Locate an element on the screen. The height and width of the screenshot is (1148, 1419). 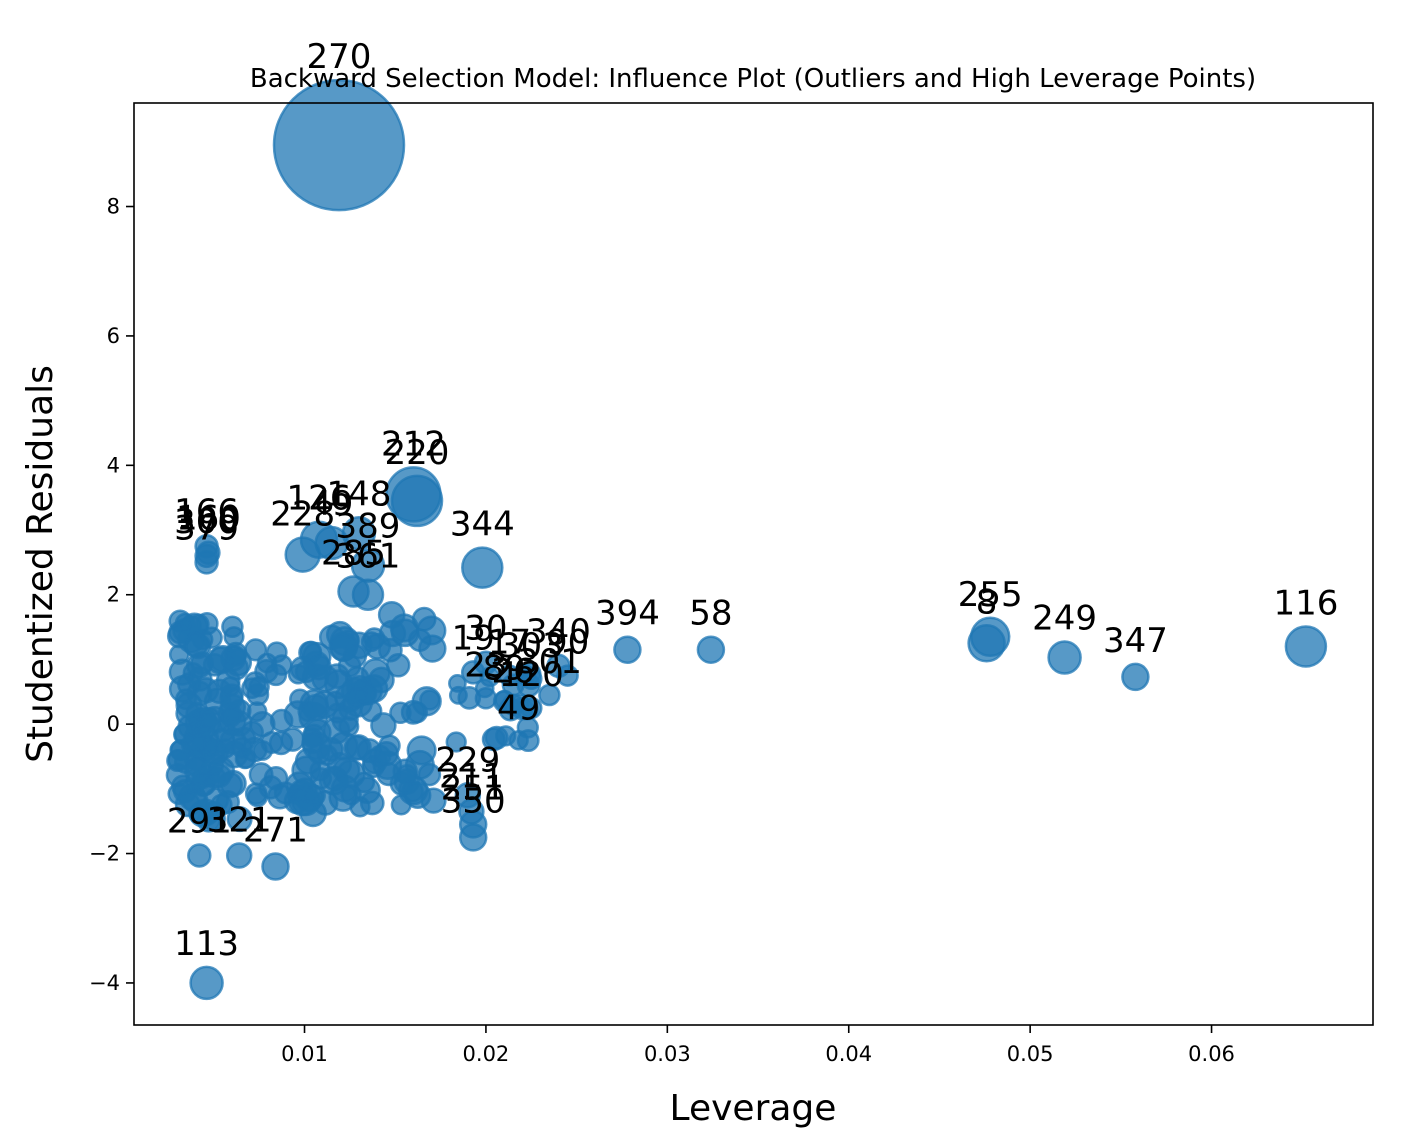
x-tick-label: 0.02 is located at coordinates (486, 1054).